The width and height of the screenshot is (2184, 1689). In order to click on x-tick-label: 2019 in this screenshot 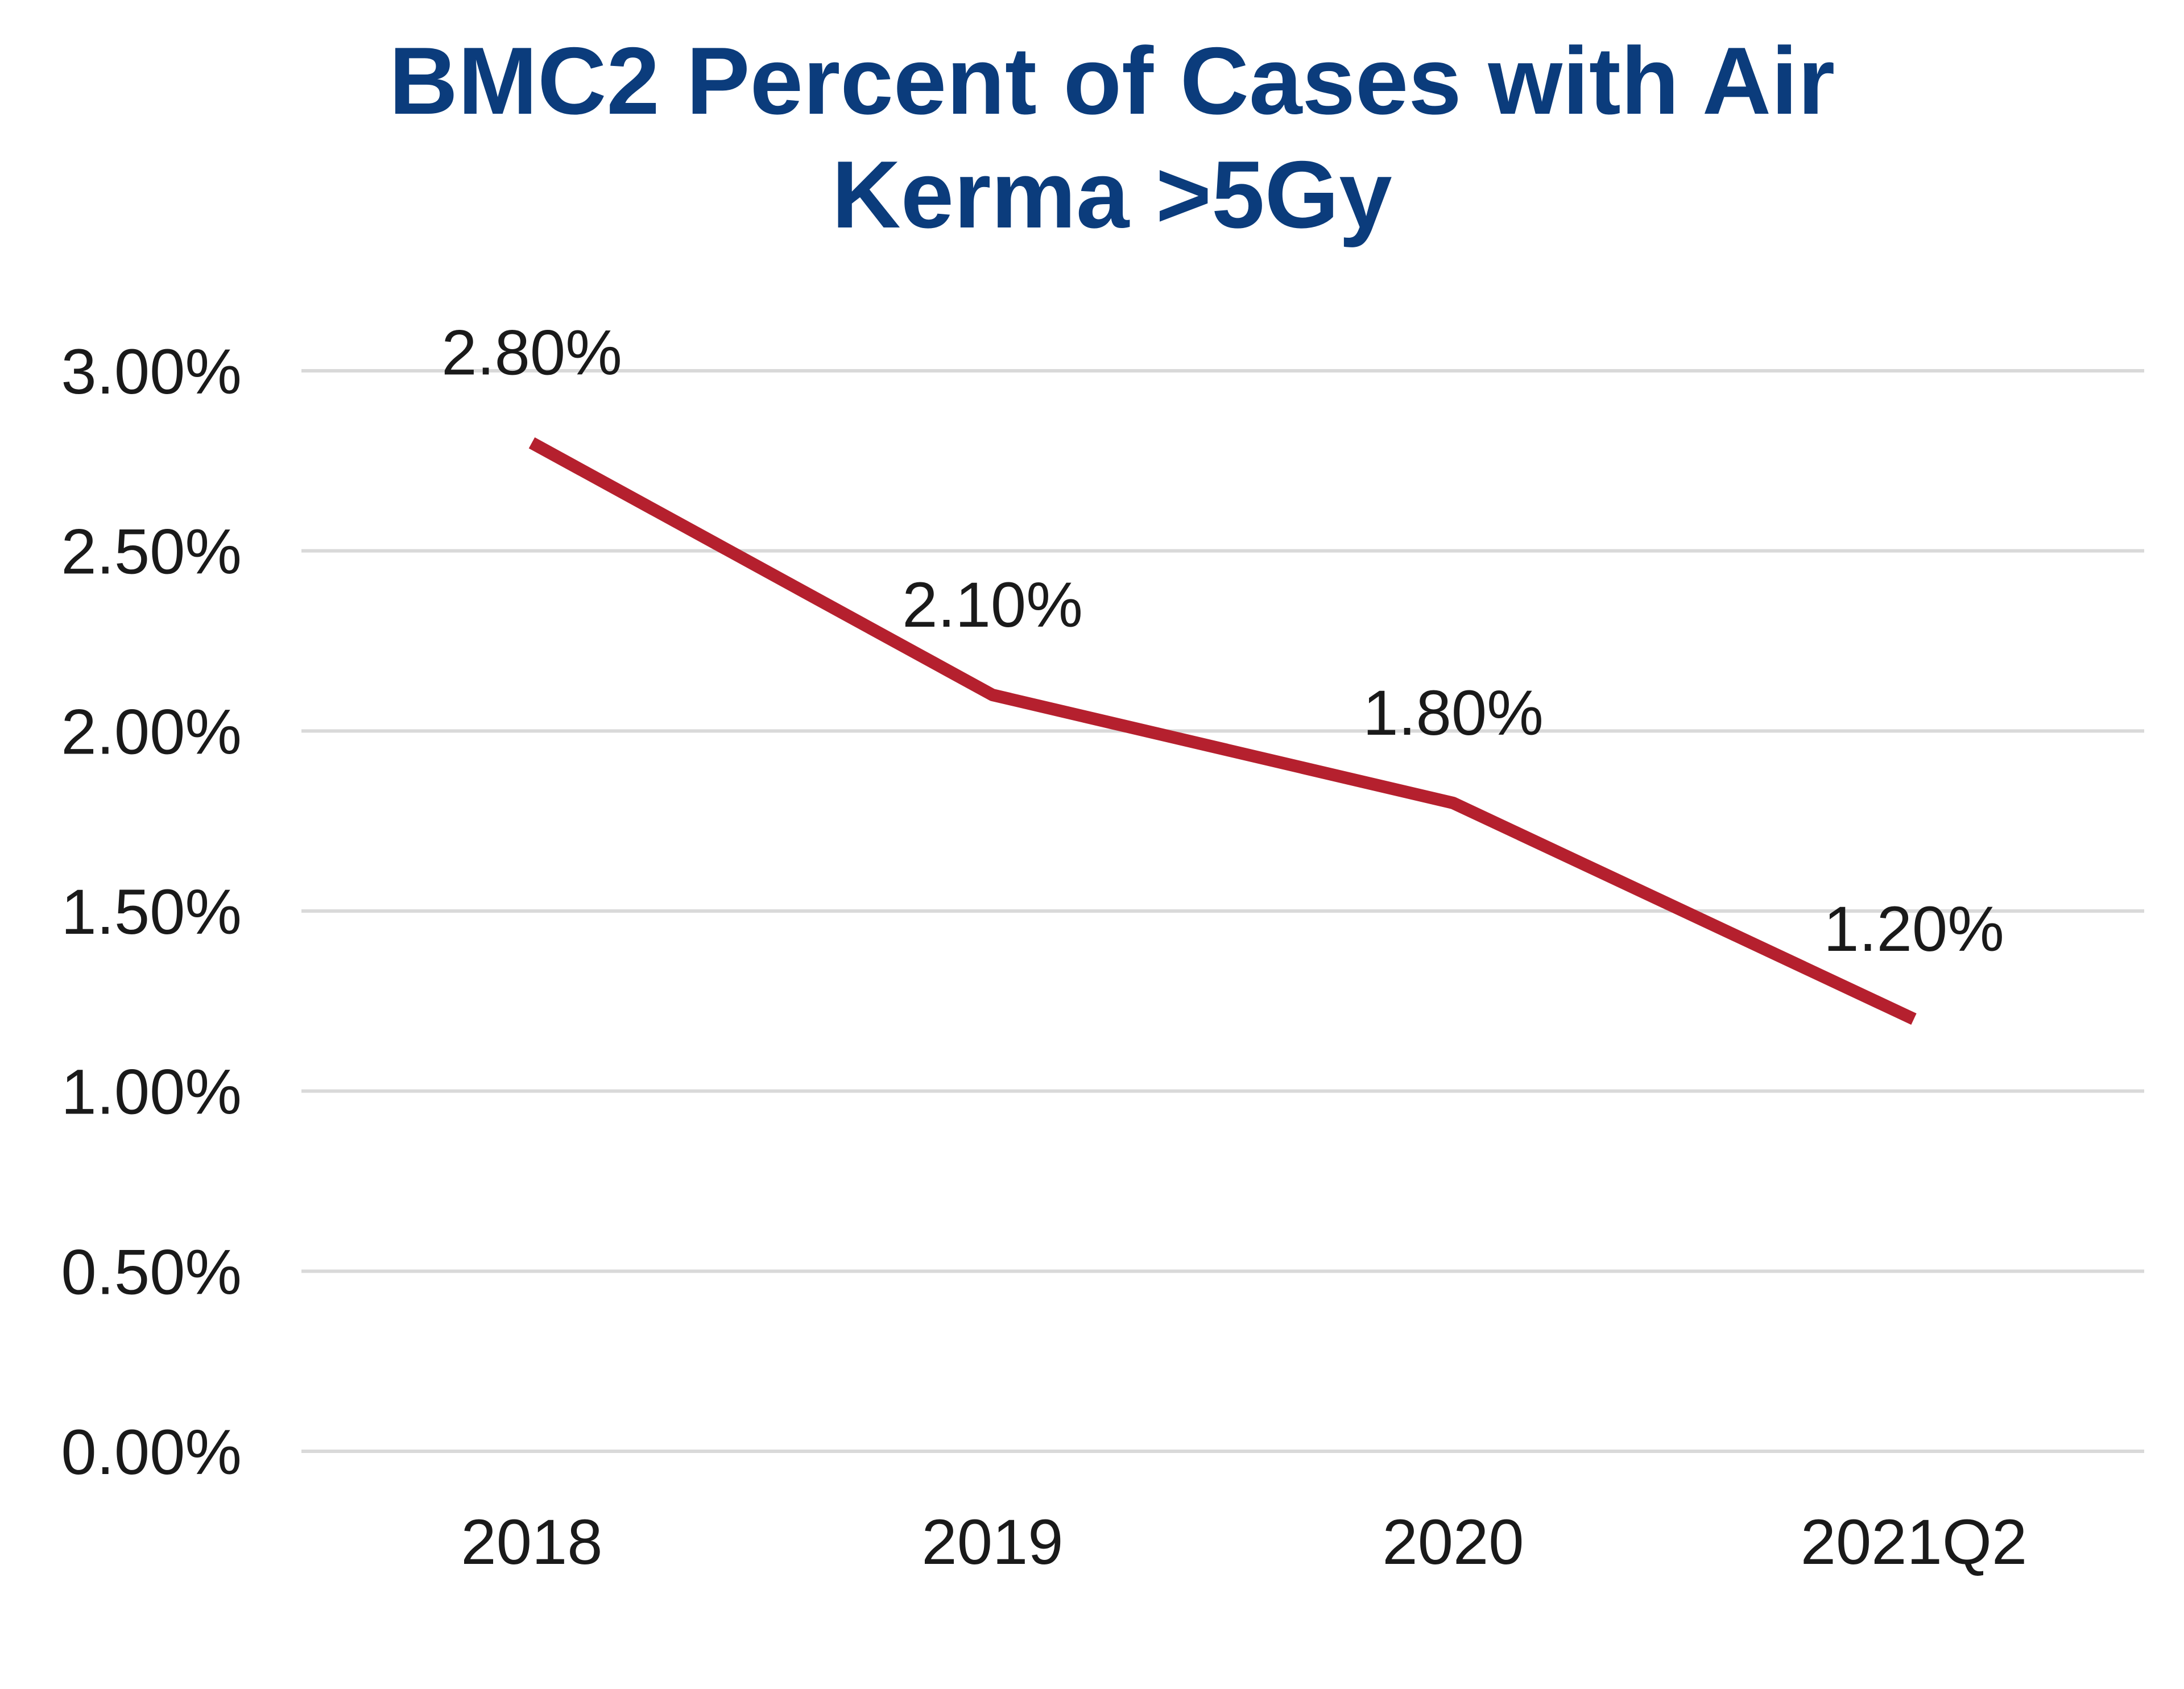, I will do `click(992, 1542)`.